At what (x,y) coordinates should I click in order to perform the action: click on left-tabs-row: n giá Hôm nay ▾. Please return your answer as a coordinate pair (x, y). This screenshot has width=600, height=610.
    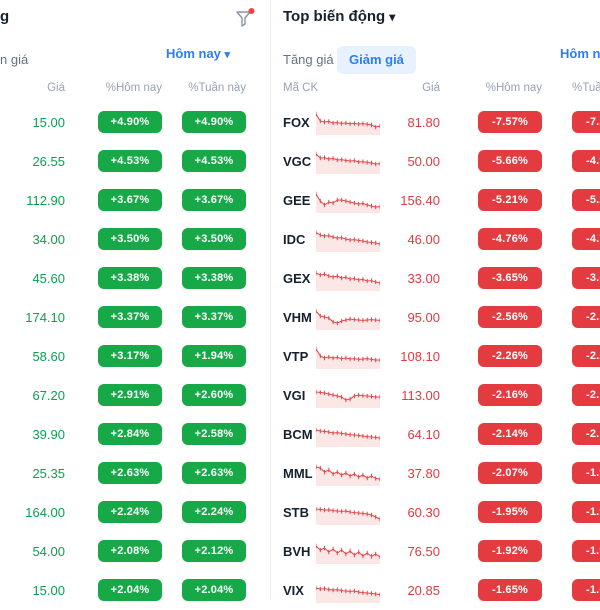
    Looking at the image, I should click on (135, 60).